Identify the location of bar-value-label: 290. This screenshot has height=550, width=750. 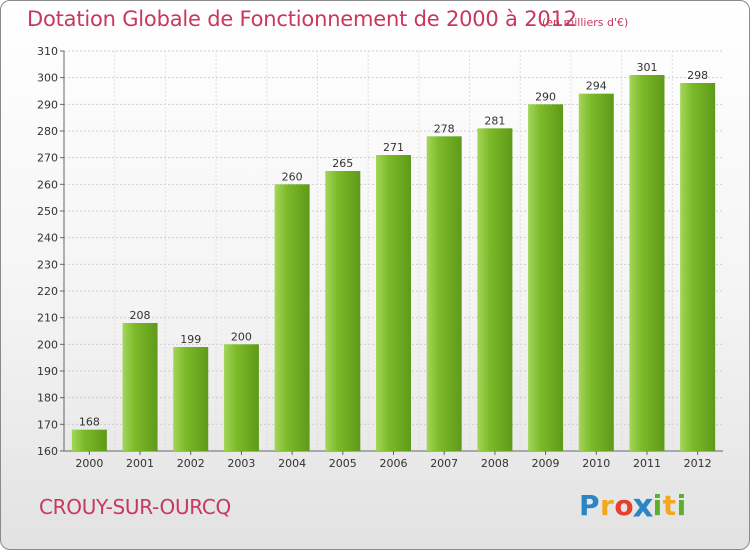
(545, 96).